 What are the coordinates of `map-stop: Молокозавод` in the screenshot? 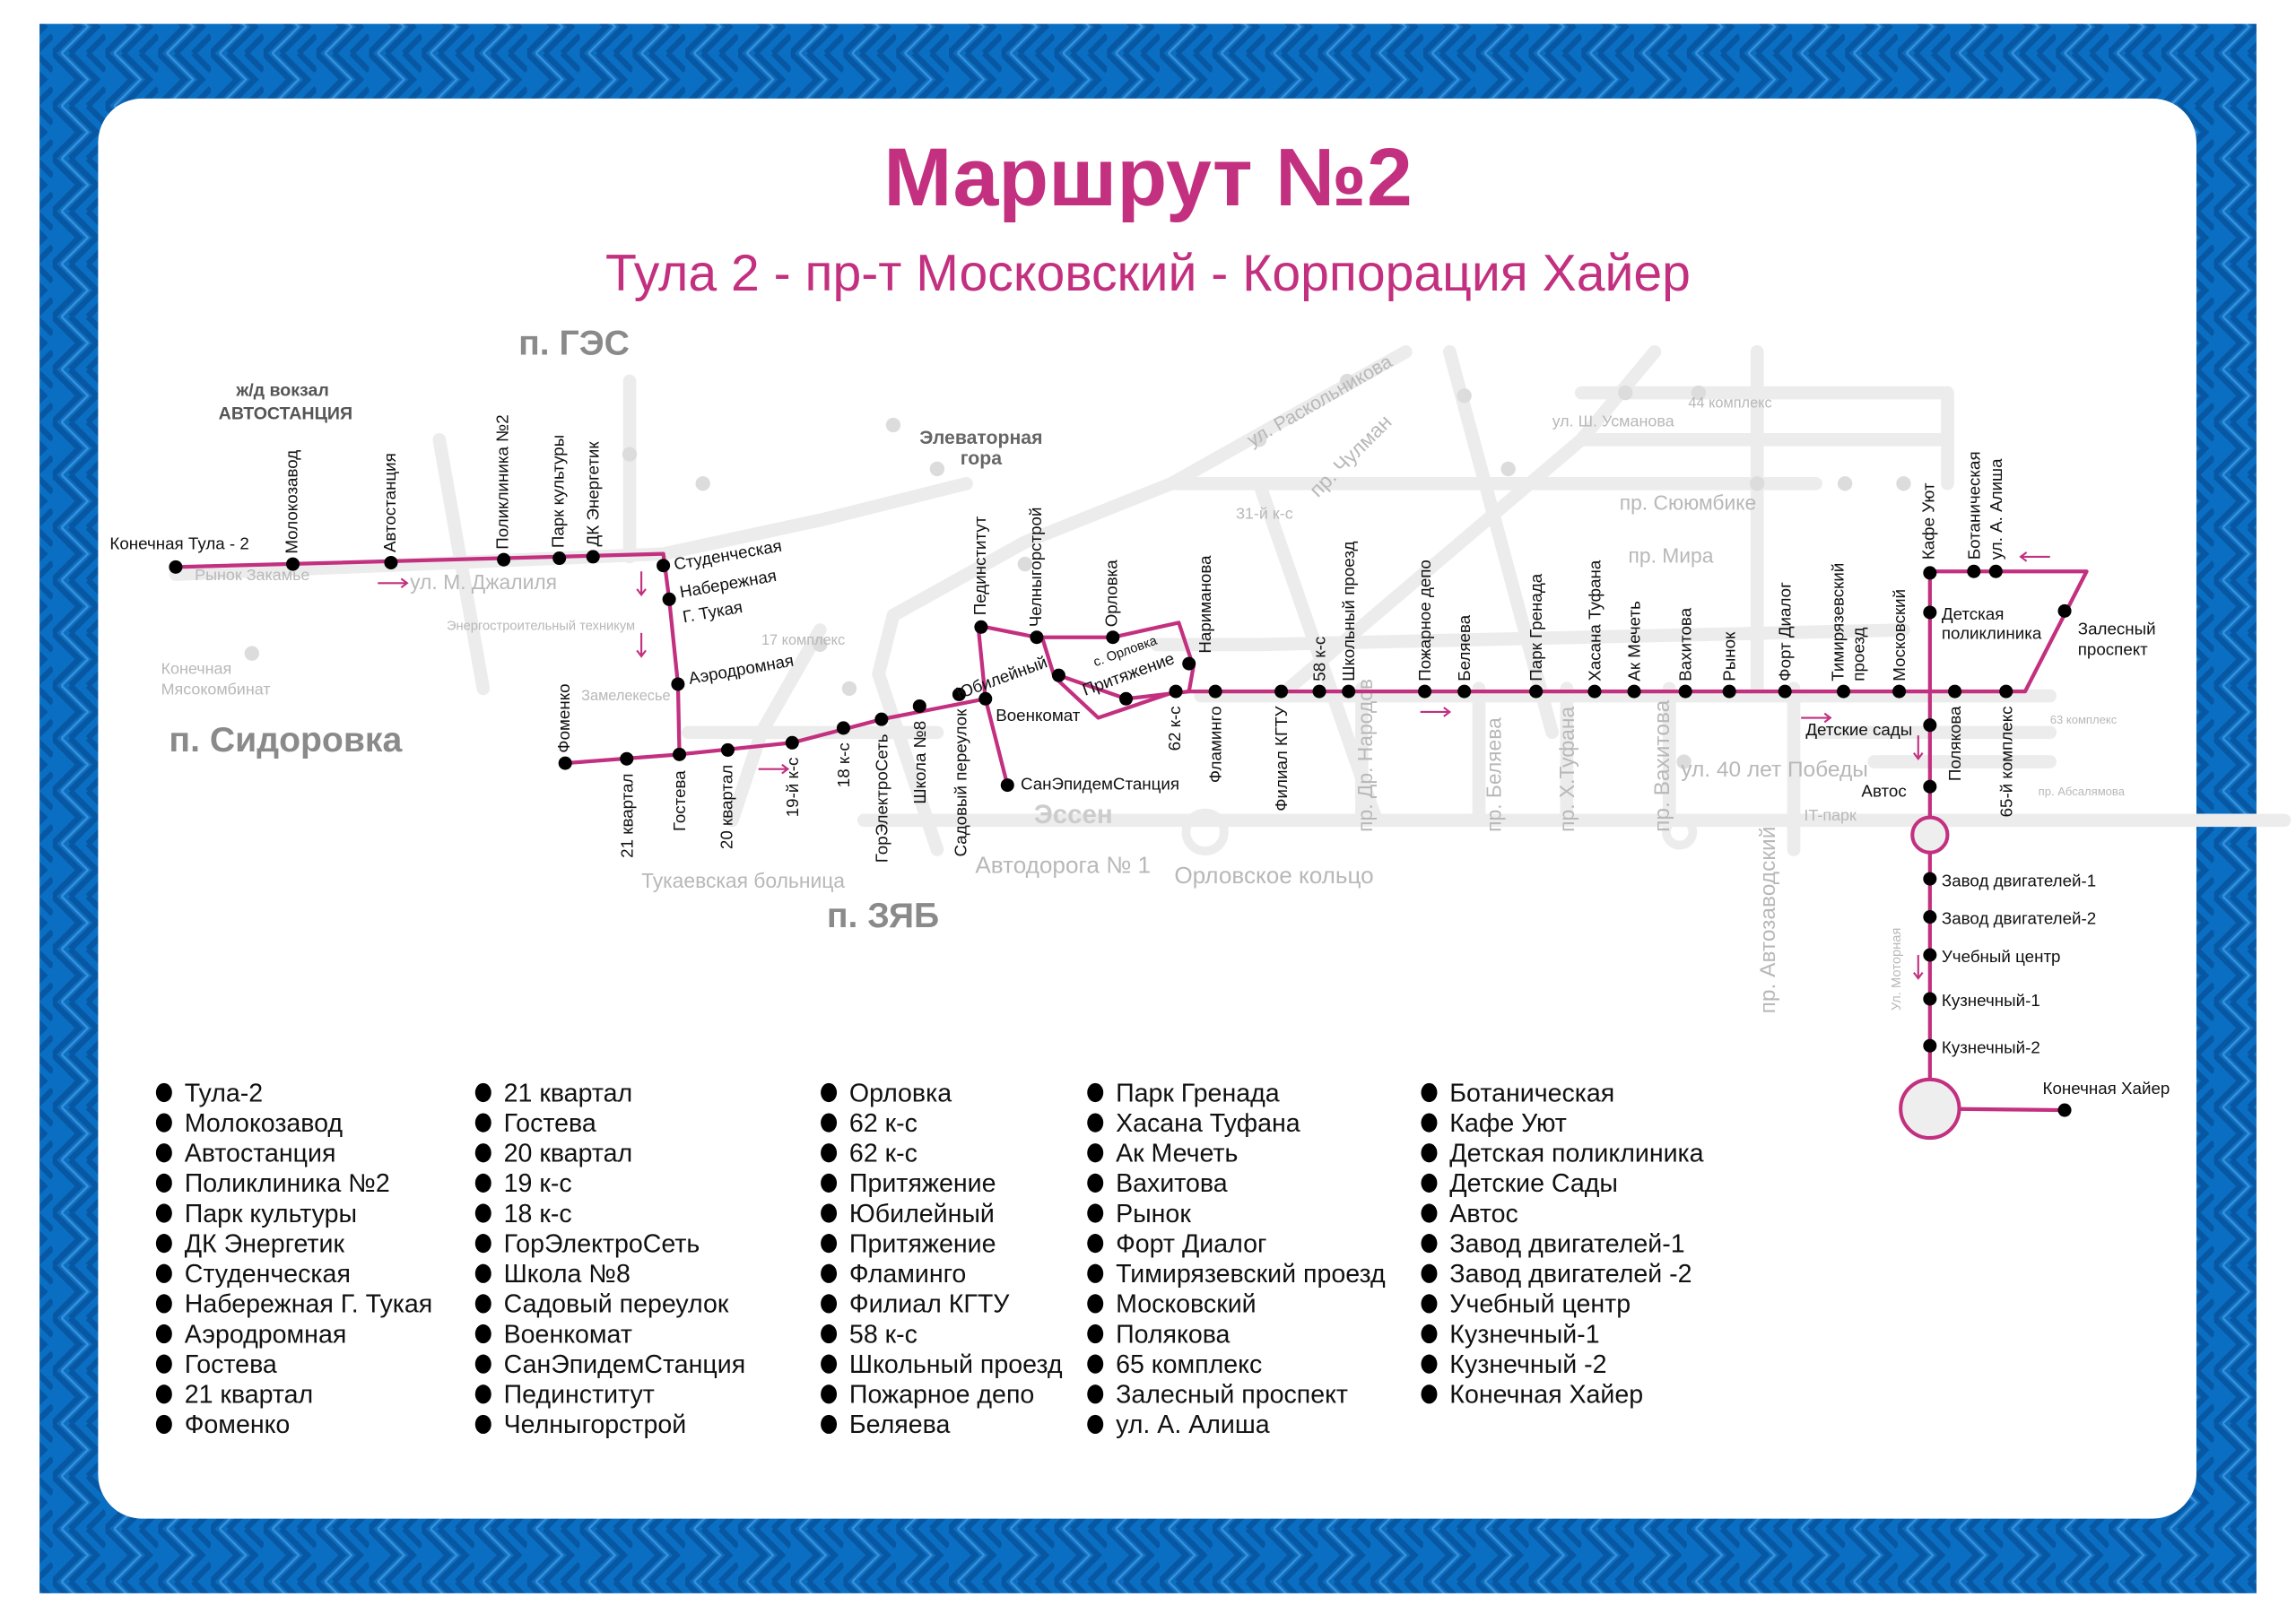 It's located at (291, 510).